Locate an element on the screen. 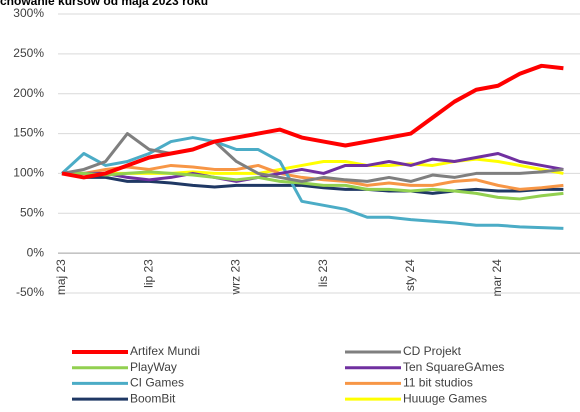  x-tick-label: wrz 23 is located at coordinates (236, 277).